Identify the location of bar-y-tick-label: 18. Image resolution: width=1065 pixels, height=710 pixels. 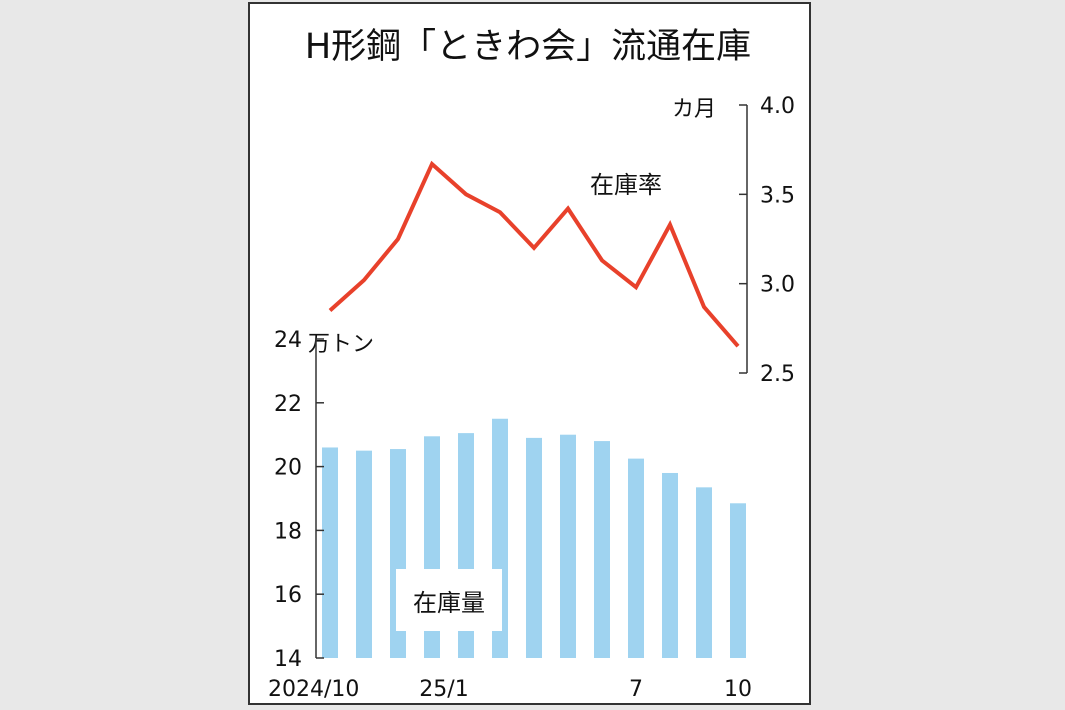
(288, 531).